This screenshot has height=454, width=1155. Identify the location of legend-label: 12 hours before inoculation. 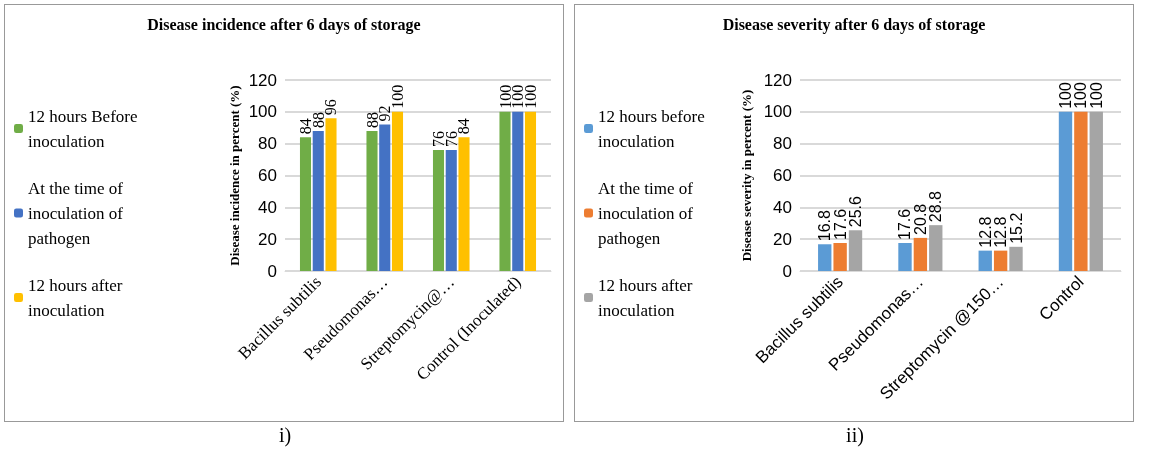
(653, 128).